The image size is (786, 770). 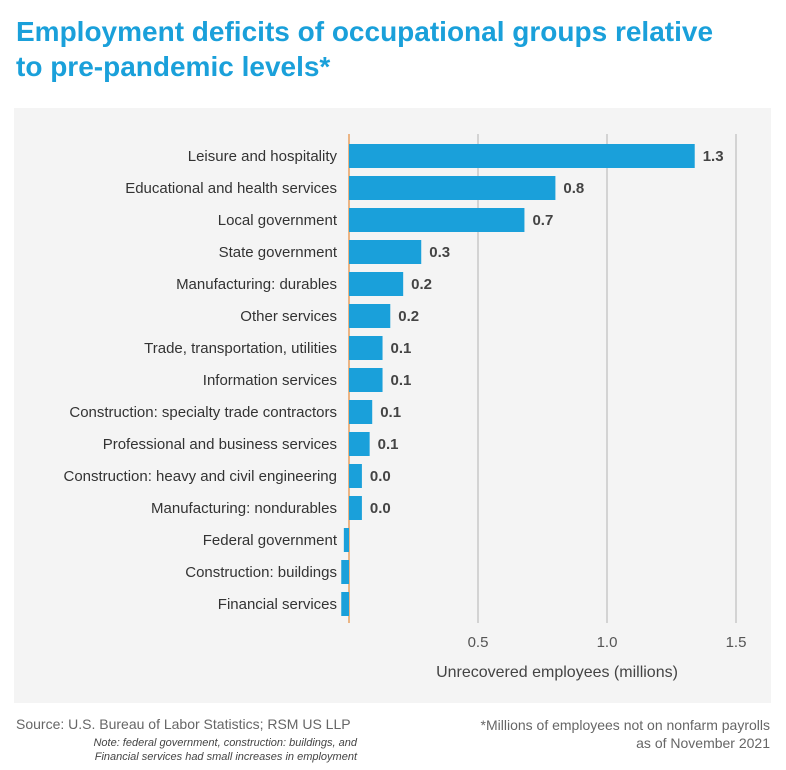 I want to click on value-label-9: 0.1, so click(x=388, y=444).